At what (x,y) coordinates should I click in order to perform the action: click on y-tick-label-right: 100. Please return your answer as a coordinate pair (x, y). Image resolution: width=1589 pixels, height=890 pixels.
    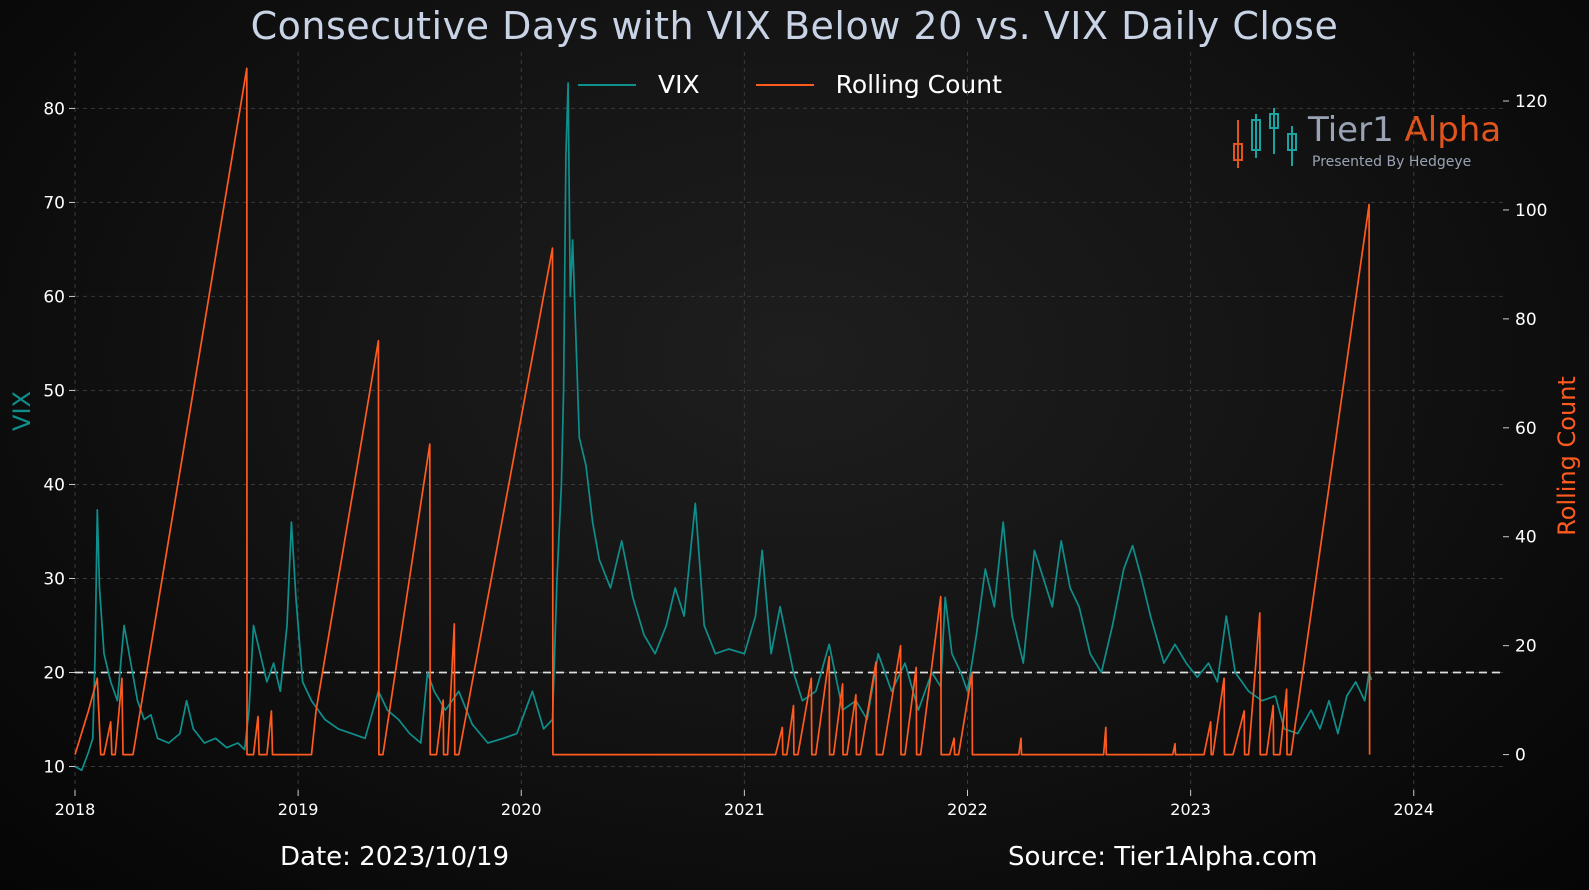
    Looking at the image, I should click on (1531, 211).